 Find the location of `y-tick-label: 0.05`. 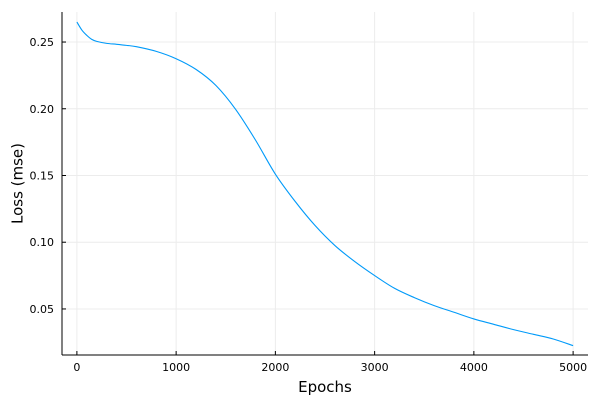

y-tick-label: 0.05 is located at coordinates (42, 309).